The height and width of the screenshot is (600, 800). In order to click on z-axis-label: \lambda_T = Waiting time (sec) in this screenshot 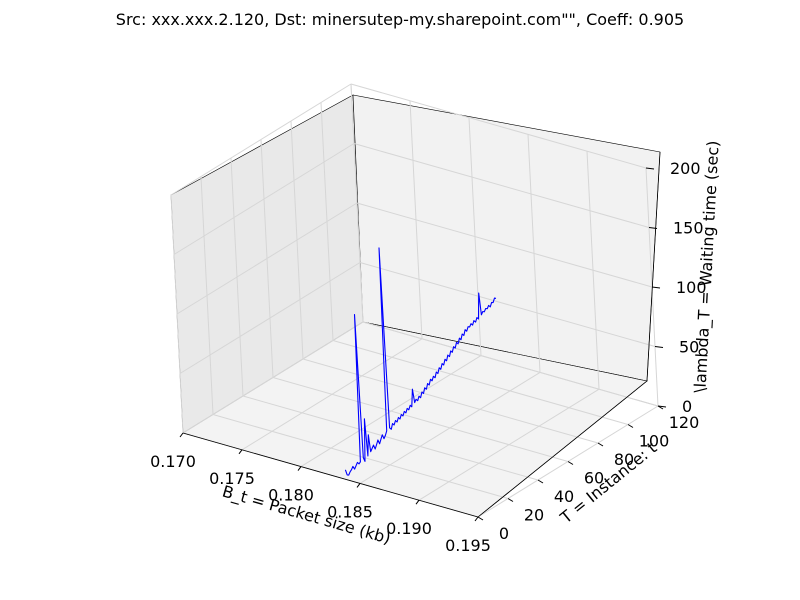, I will do `click(706, 266)`.